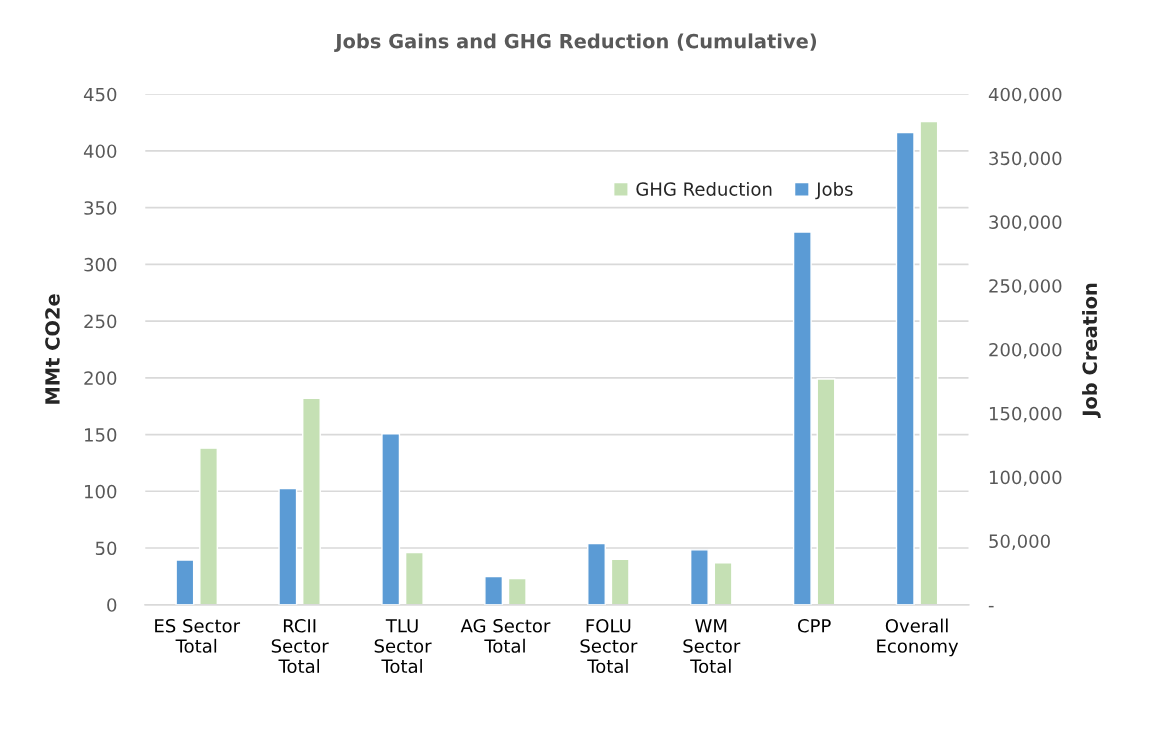  I want to click on y2-tick-label: 250,000, so click(1025, 287).